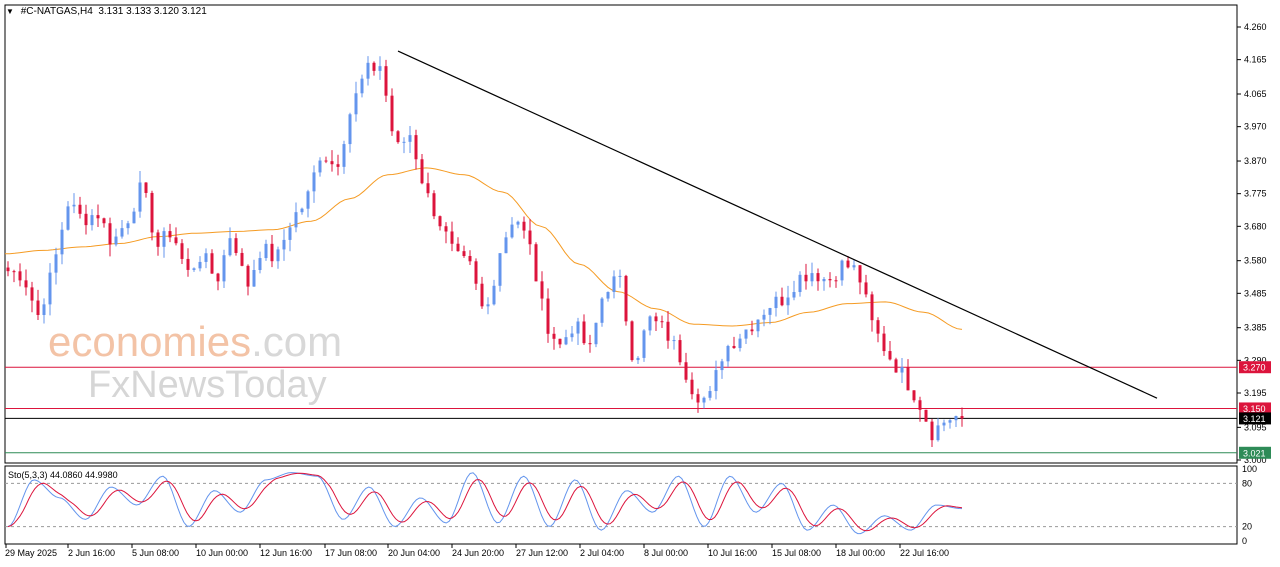 Image resolution: width=1280 pixels, height=567 pixels. Describe the element at coordinates (1255, 460) in the screenshot. I see `price-tick-label: 3.000` at that location.